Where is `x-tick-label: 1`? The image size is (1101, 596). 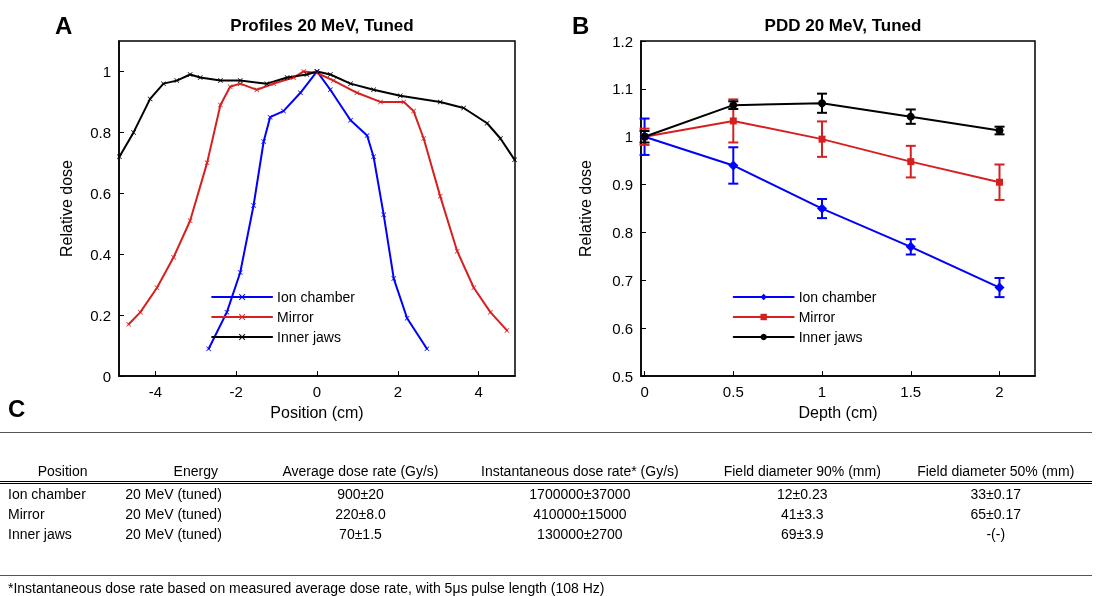
x-tick-label: 1 is located at coordinates (822, 392).